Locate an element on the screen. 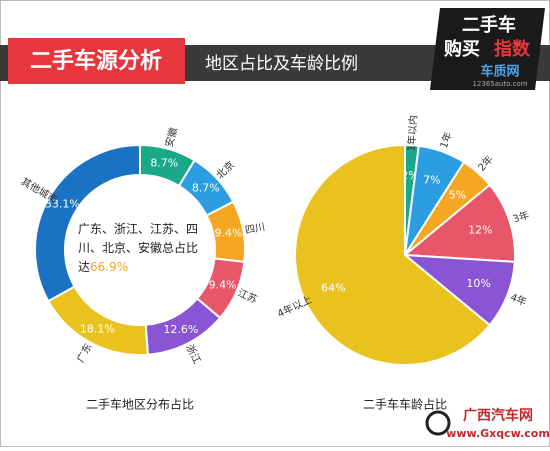 The height and width of the screenshot is (451, 550). chart-title: 二手车车龄占比 is located at coordinates (405, 404).